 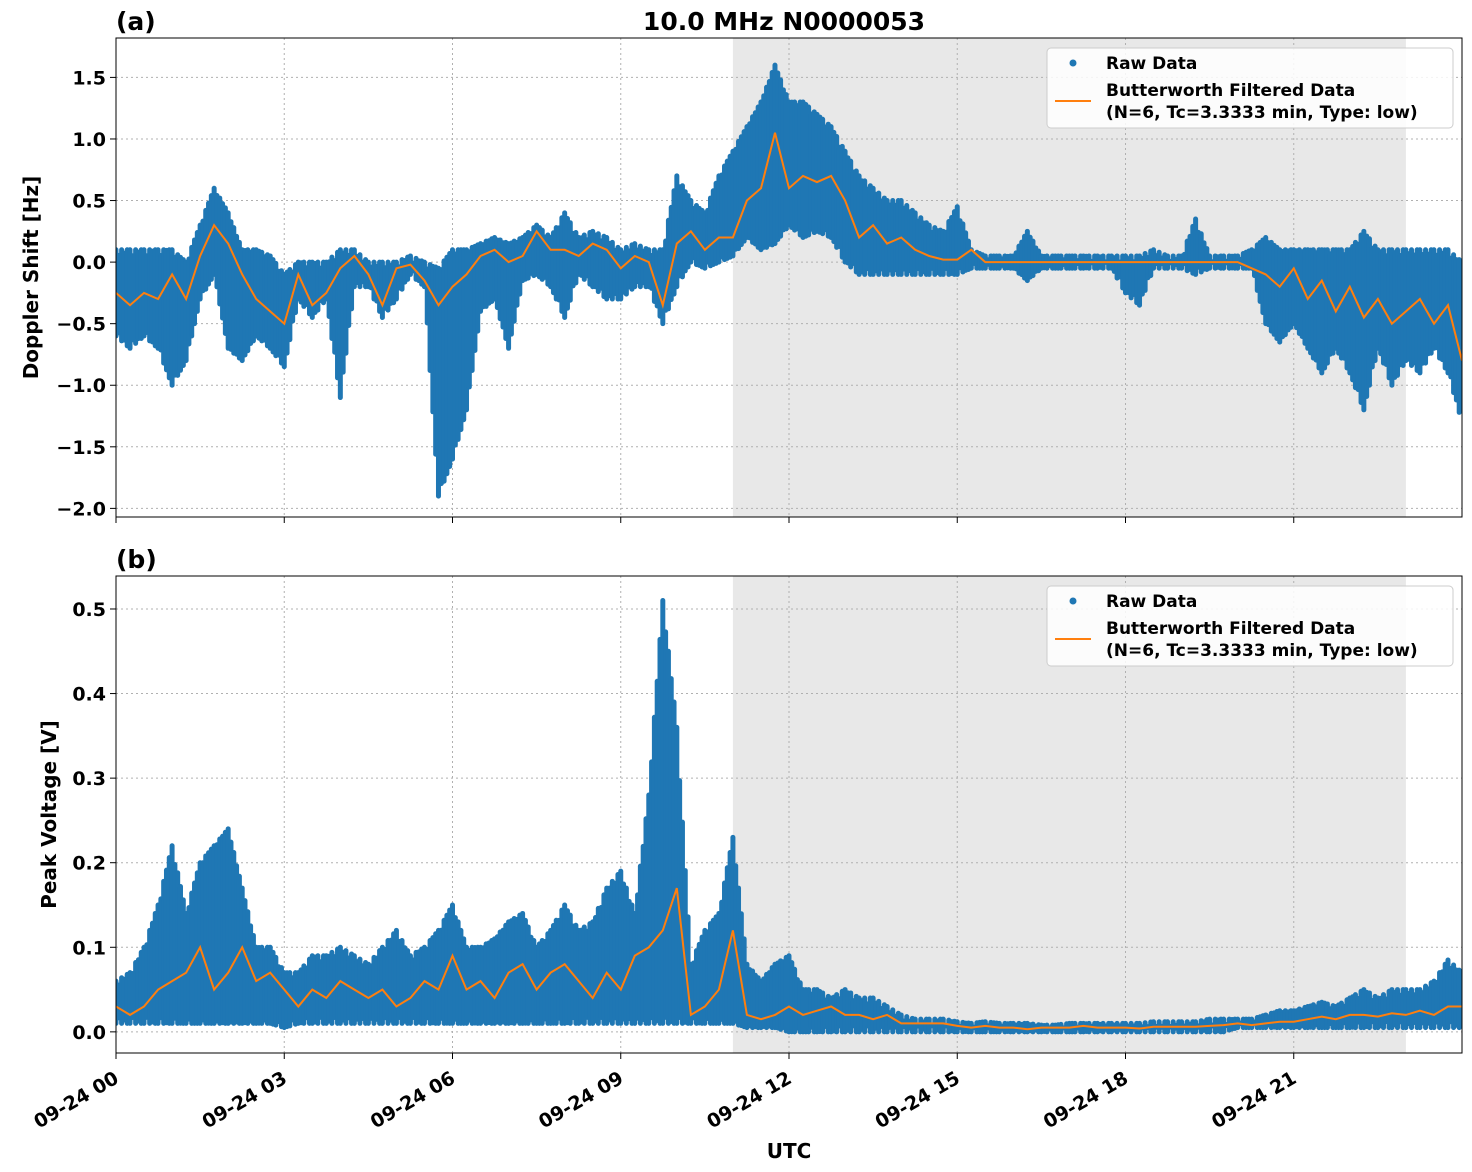 What do you see at coordinates (31, 278) in the screenshot?
I see `y-axis-label: Doppler Shift [Hz]` at bounding box center [31, 278].